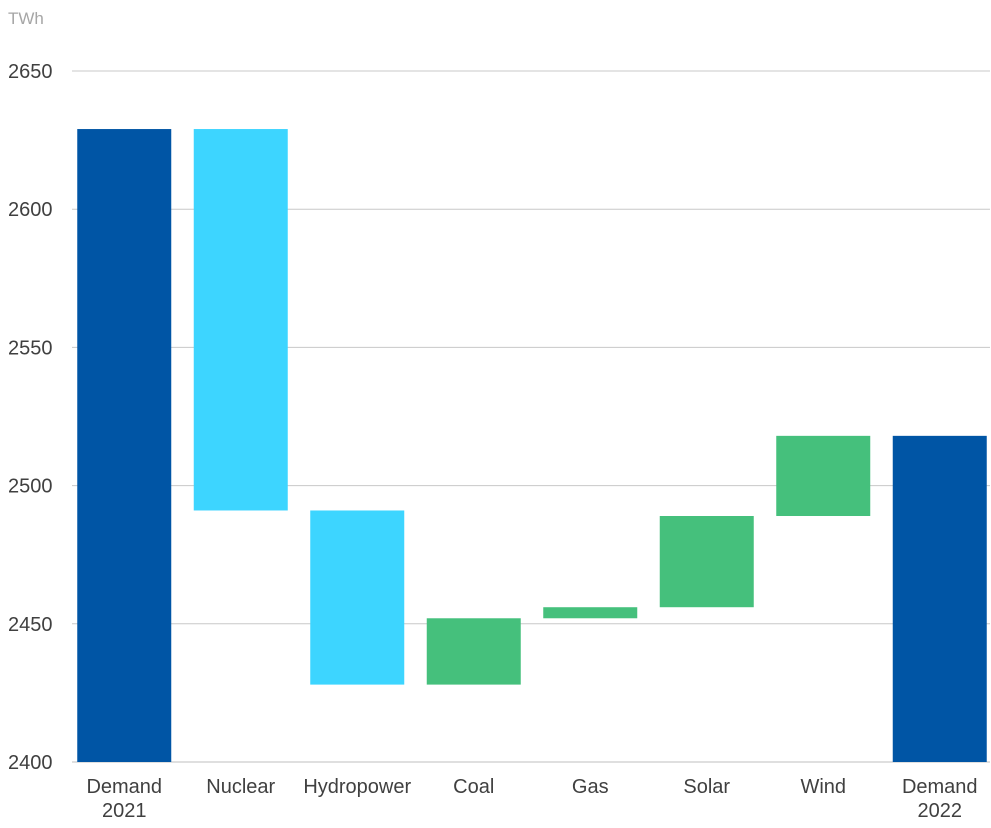 The height and width of the screenshot is (828, 991). What do you see at coordinates (706, 787) in the screenshot?
I see `x-tick-label: Solar` at bounding box center [706, 787].